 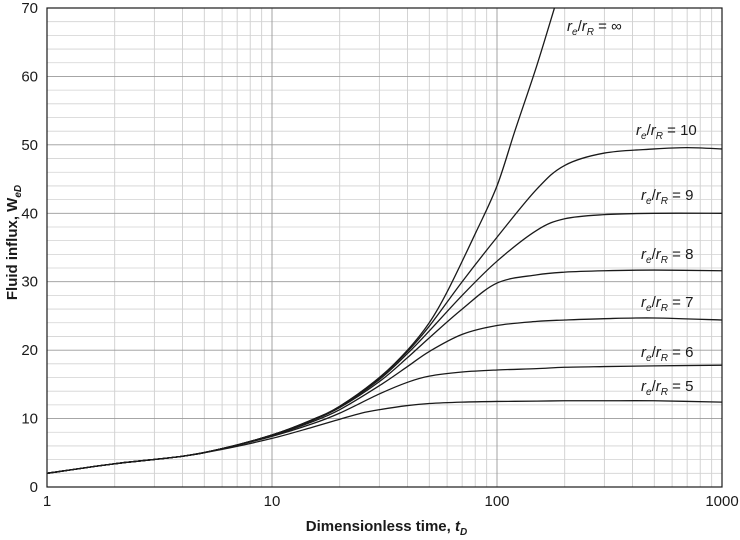 I want to click on y-tick-label: 0, so click(x=34, y=487).